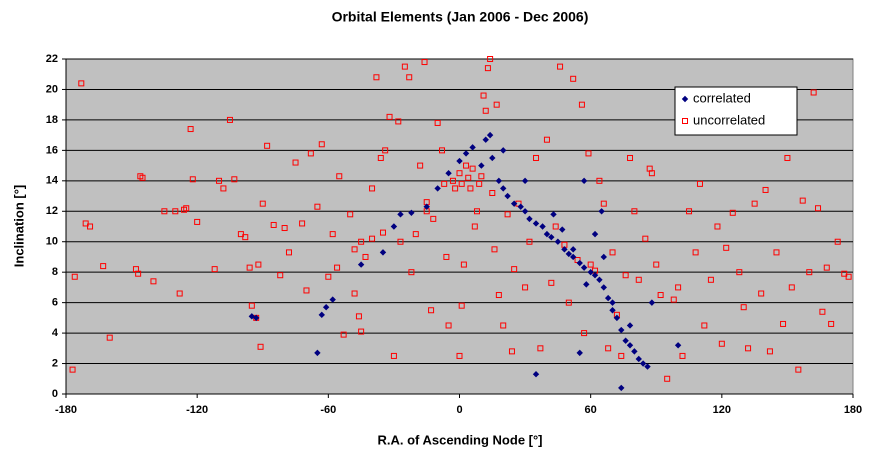  What do you see at coordinates (591, 410) in the screenshot?
I see `x-tick-label: 60` at bounding box center [591, 410].